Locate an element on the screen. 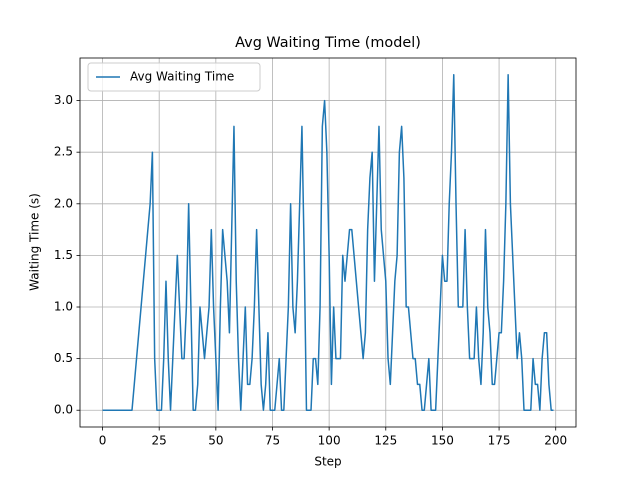  y-tick-label: 0.5 is located at coordinates (63, 358).